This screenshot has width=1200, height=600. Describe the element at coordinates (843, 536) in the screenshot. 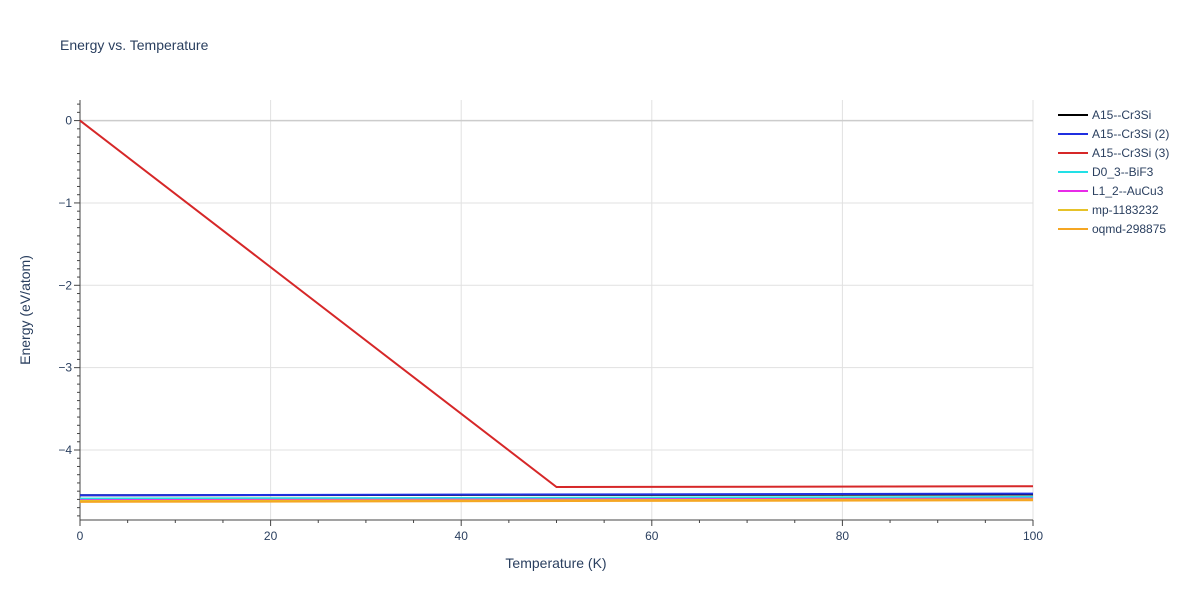

I see `x-tick-label: 80` at that location.